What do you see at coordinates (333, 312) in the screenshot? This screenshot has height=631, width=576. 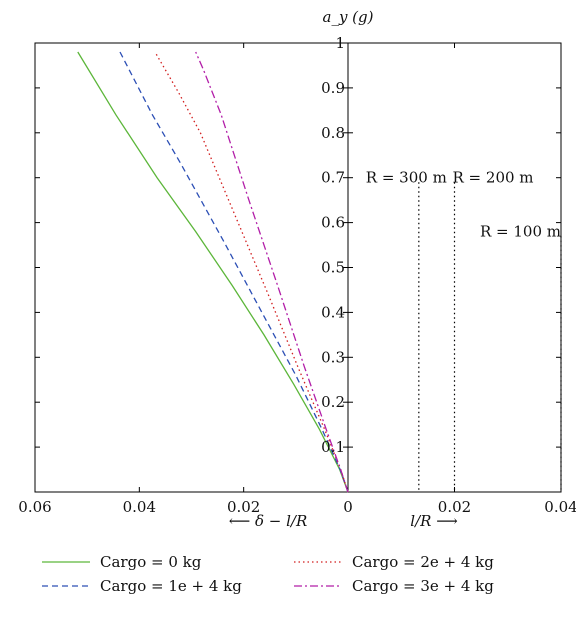 I see `y-tick-label: 0.4` at bounding box center [333, 312].